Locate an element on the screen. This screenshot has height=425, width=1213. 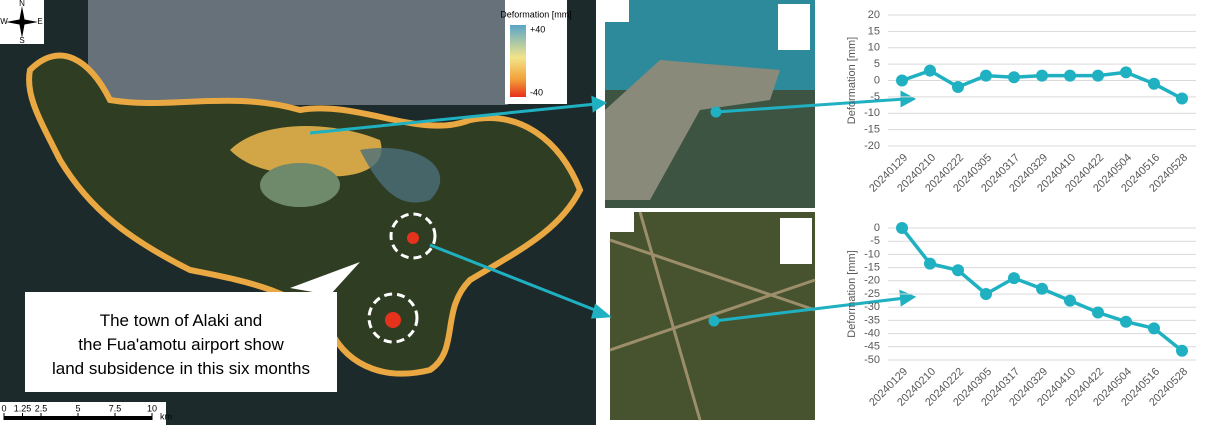
y-tick-label: -25 is located at coordinates (872, 294).